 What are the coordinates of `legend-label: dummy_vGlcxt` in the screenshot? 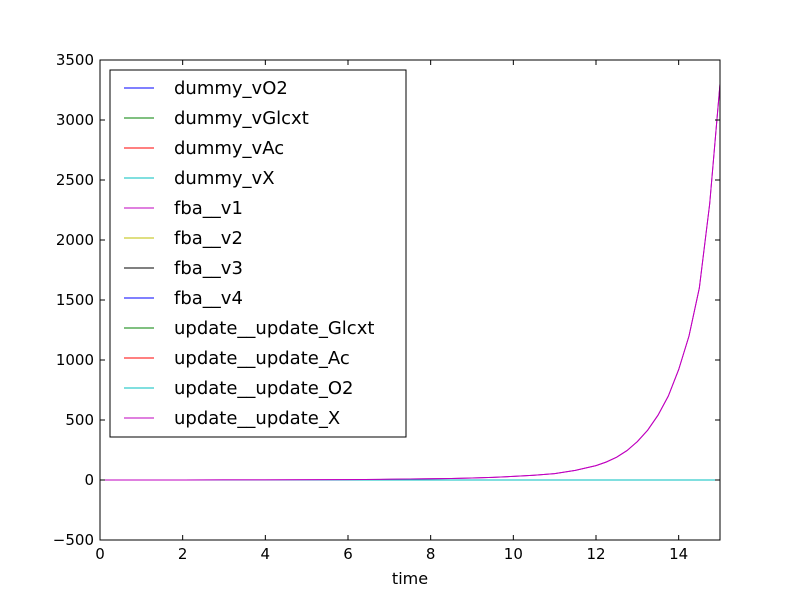 It's located at (241, 118).